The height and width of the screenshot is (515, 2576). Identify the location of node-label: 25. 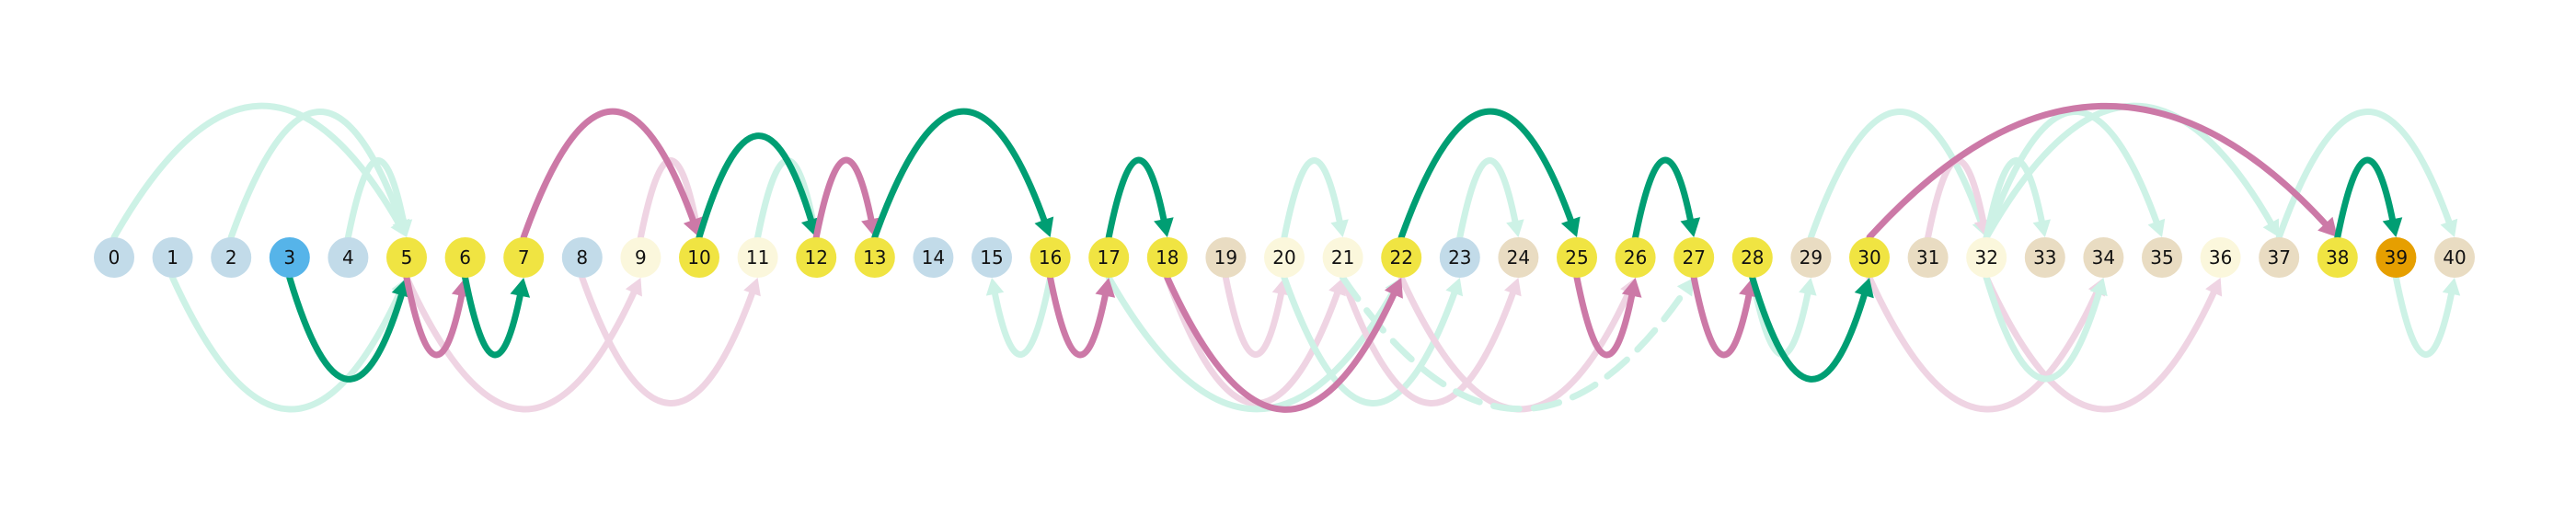
(1576, 257).